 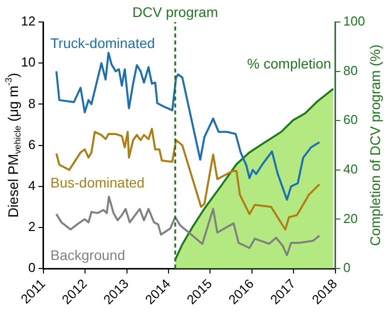 What do you see at coordinates (350, 168) in the screenshot?
I see `y2-tick-label: 40` at bounding box center [350, 168].